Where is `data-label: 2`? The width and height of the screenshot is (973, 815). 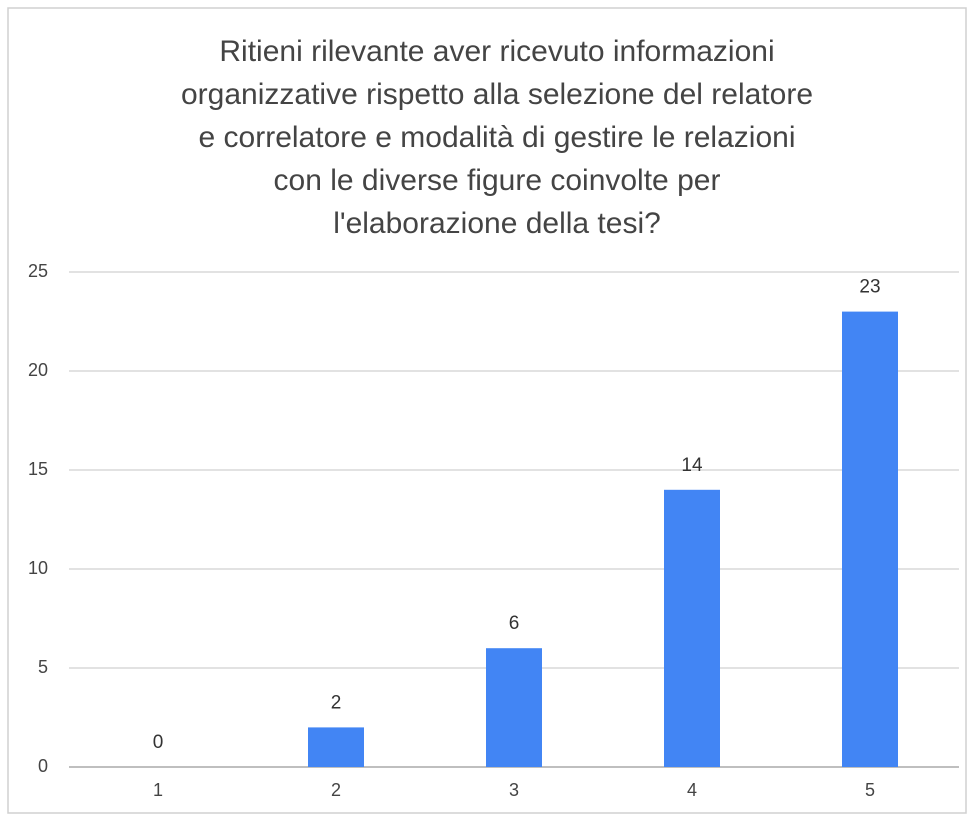
data-label: 2 is located at coordinates (336, 702).